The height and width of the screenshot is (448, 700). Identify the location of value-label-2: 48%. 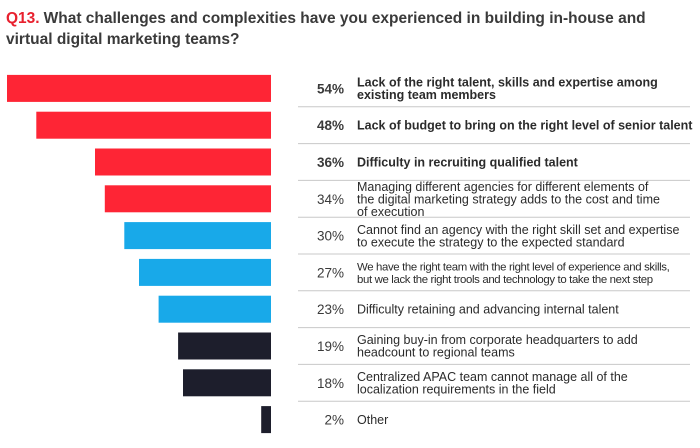
(330, 125).